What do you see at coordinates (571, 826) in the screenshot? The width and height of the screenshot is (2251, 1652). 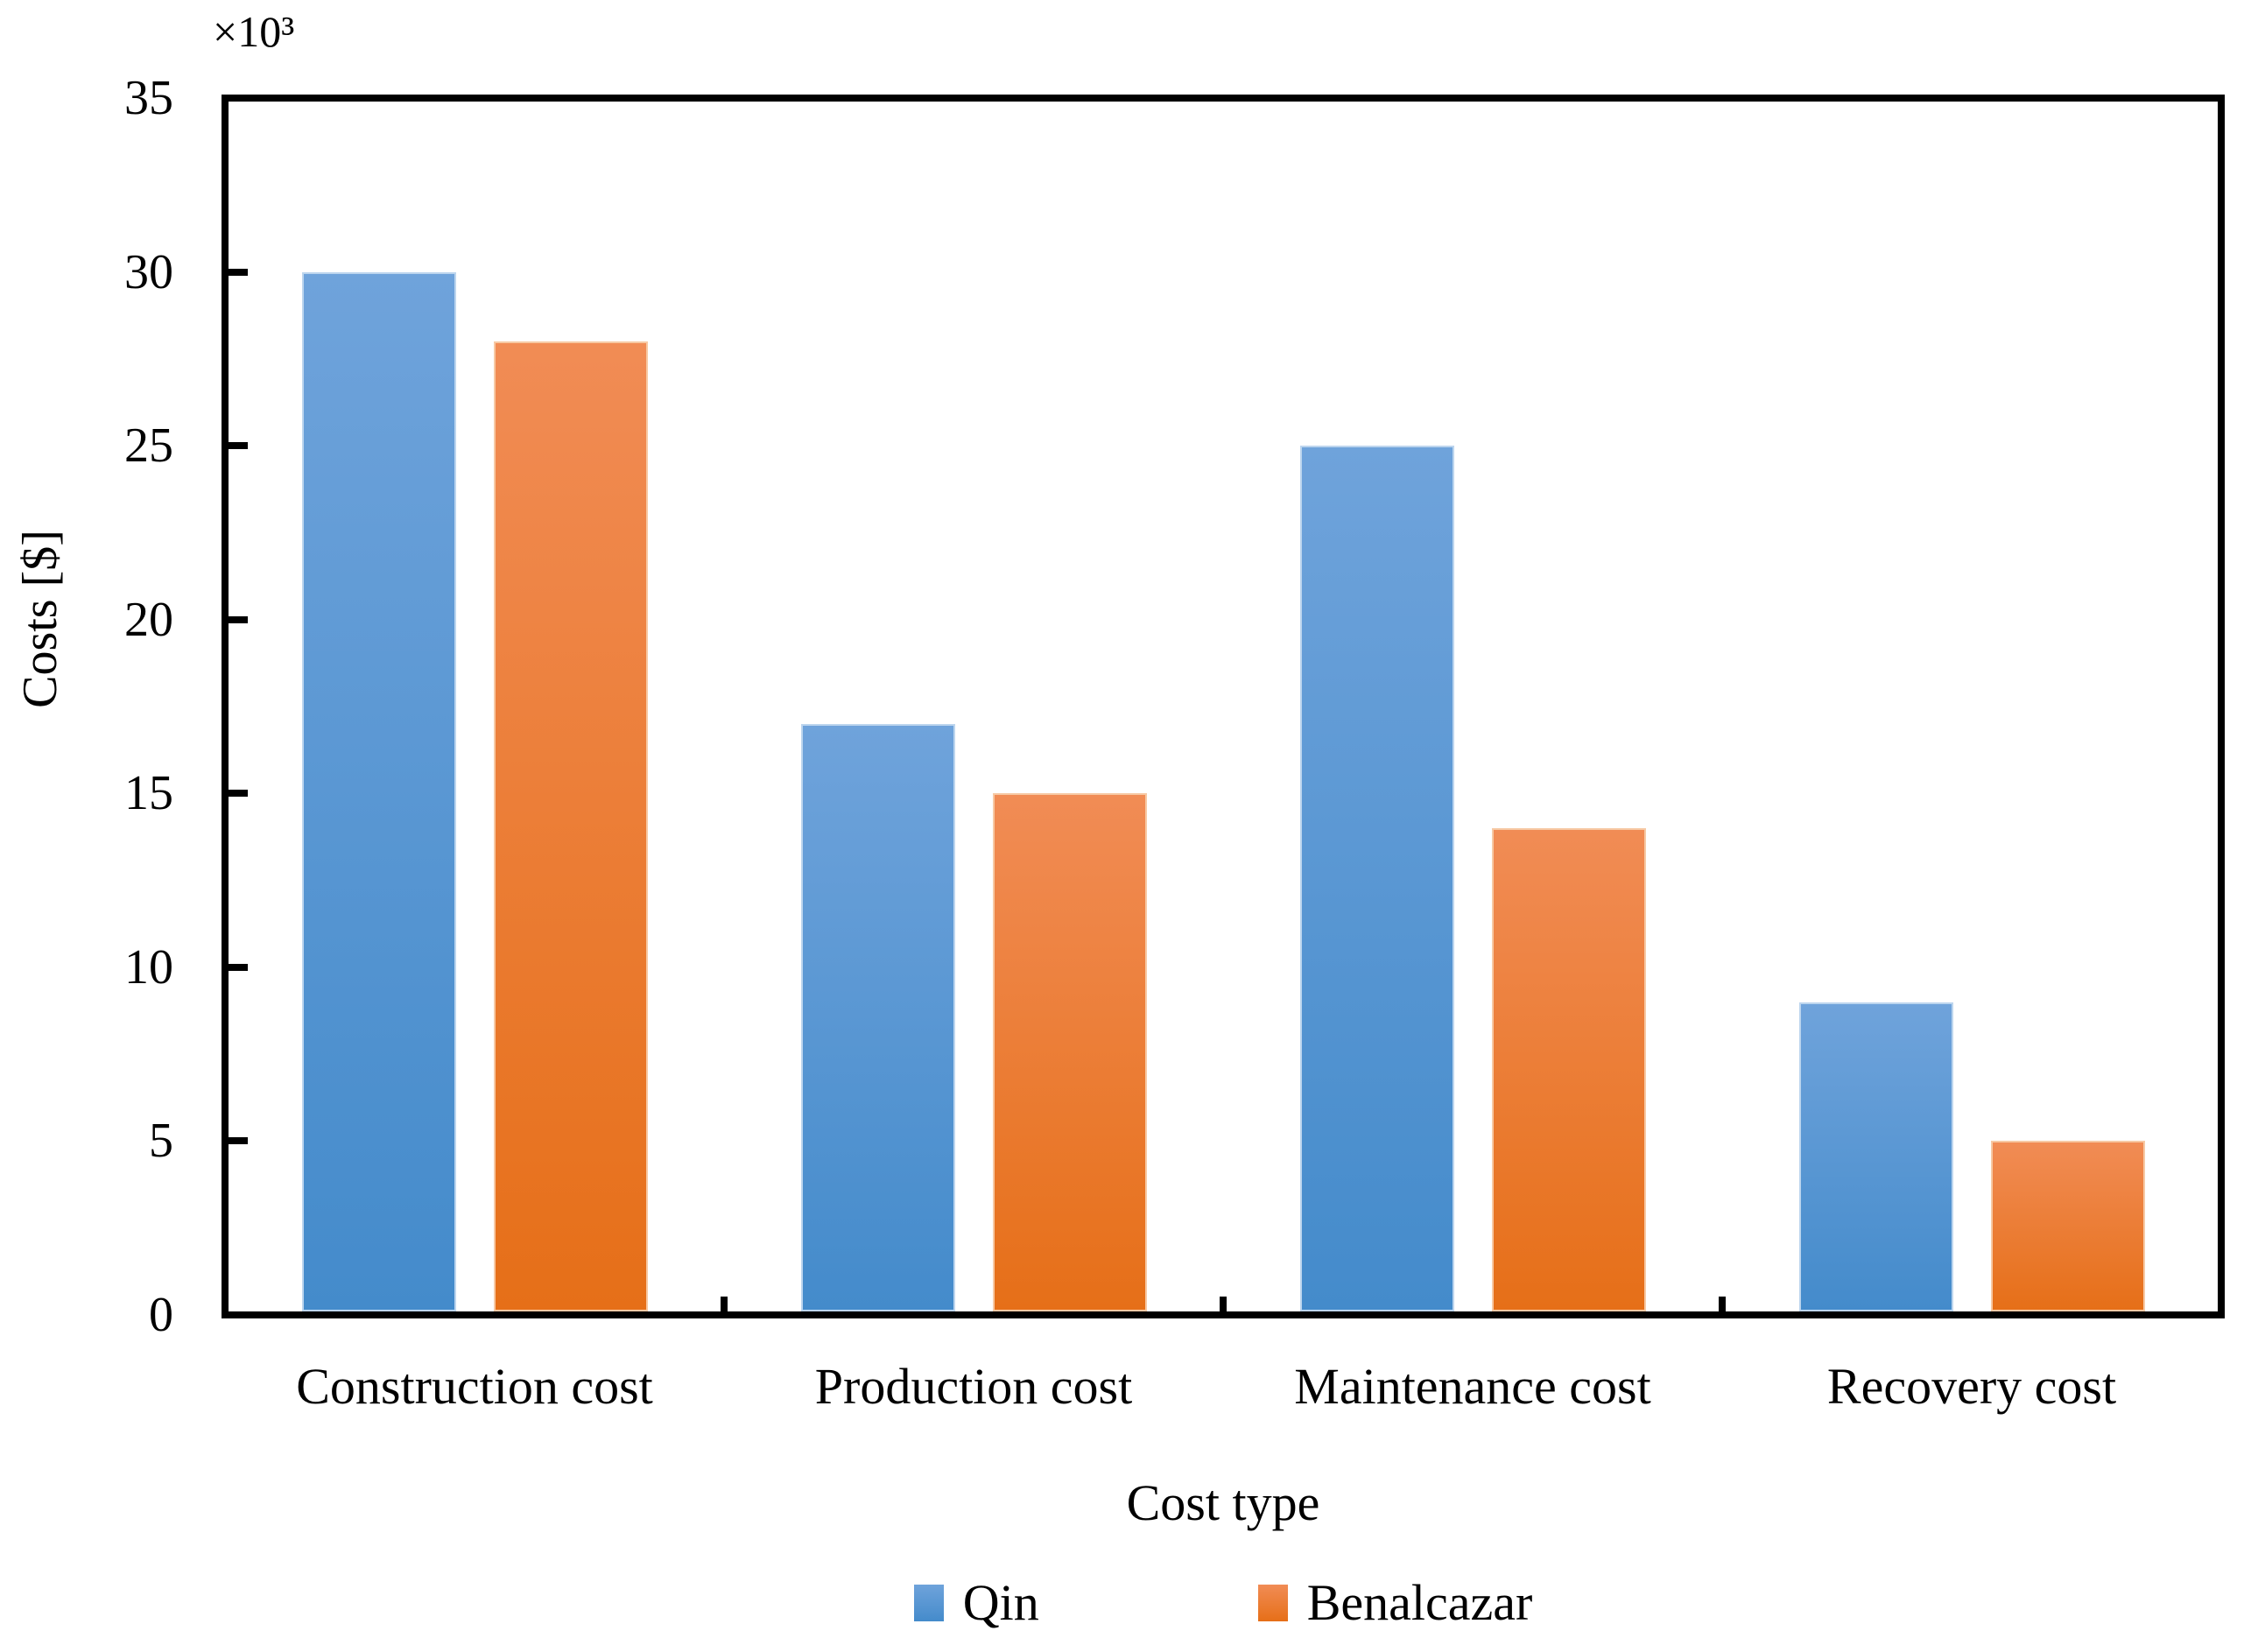 I see `bar-benalcazar-construction-cost` at bounding box center [571, 826].